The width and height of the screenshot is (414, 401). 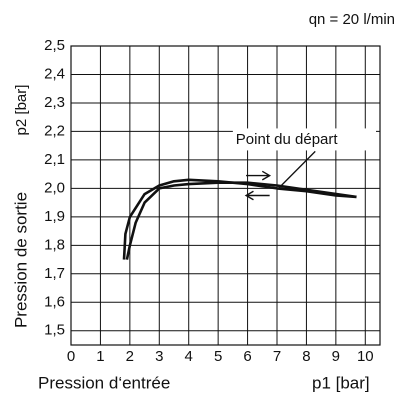 I want to click on y-tick-label: 1,6, so click(x=54, y=301).